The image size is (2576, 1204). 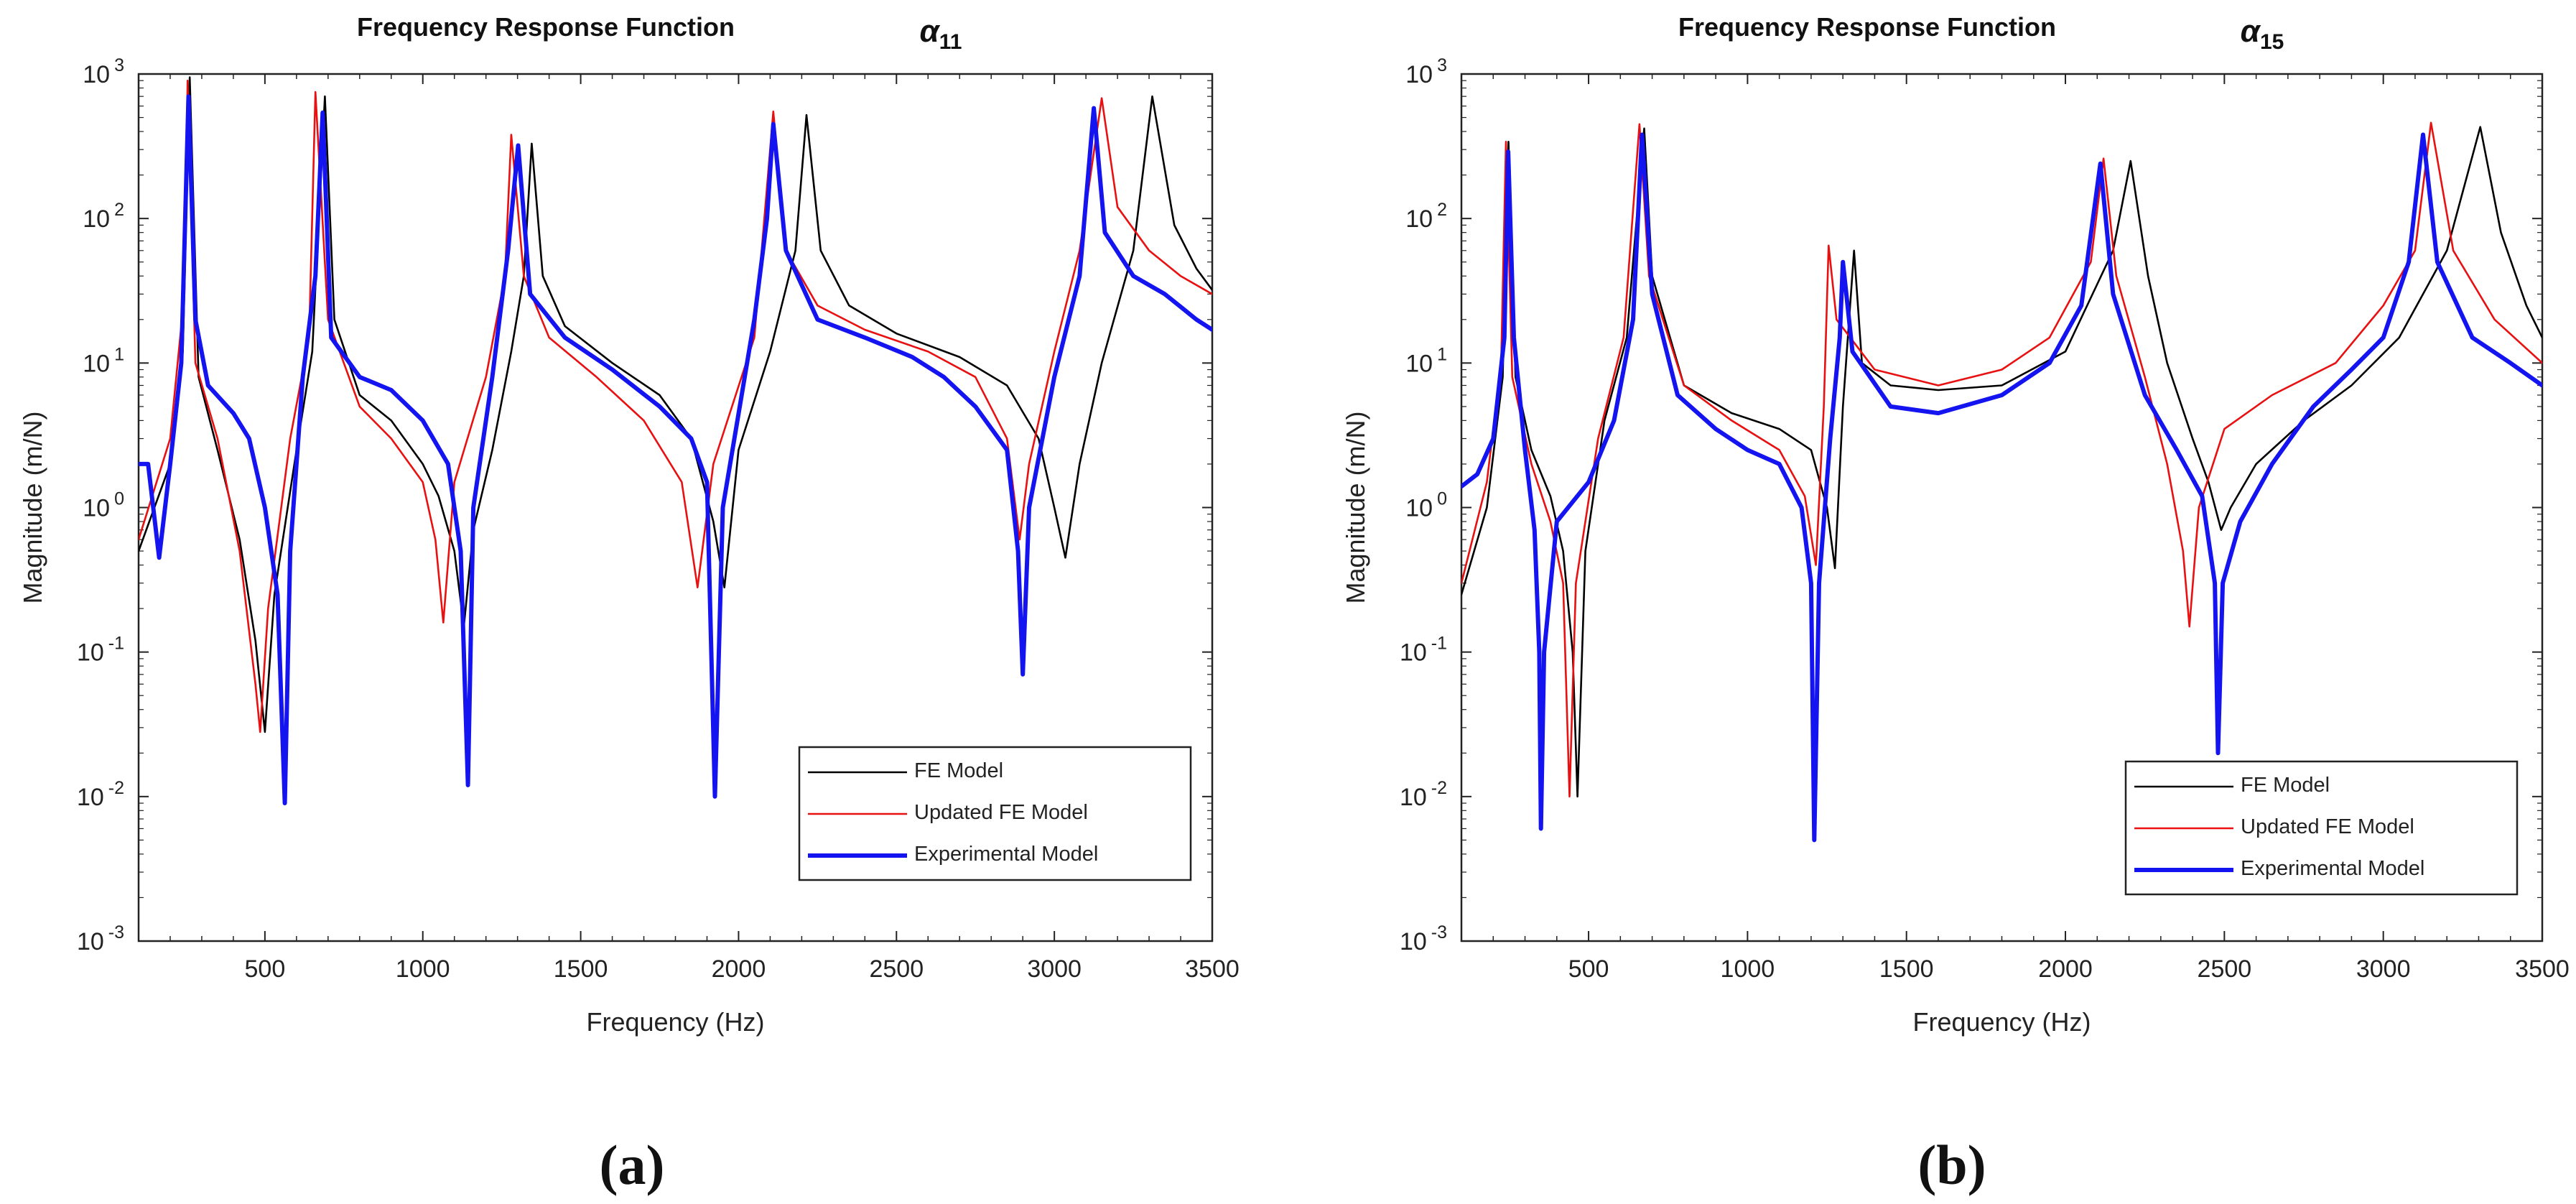 I want to click on panel-label: (a), so click(x=632, y=1165).